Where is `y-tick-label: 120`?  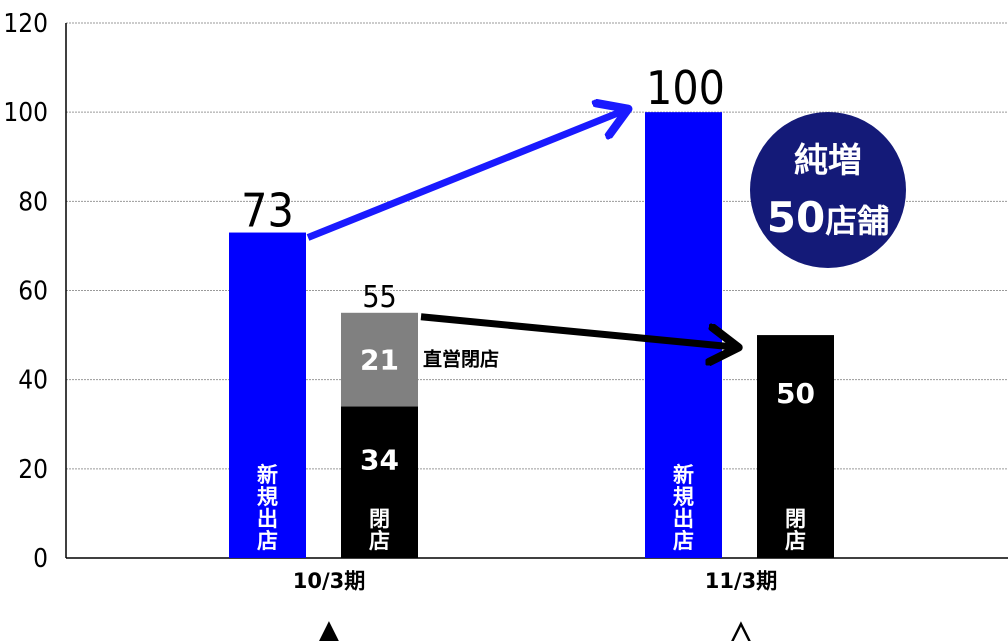 y-tick-label: 120 is located at coordinates (25, 24).